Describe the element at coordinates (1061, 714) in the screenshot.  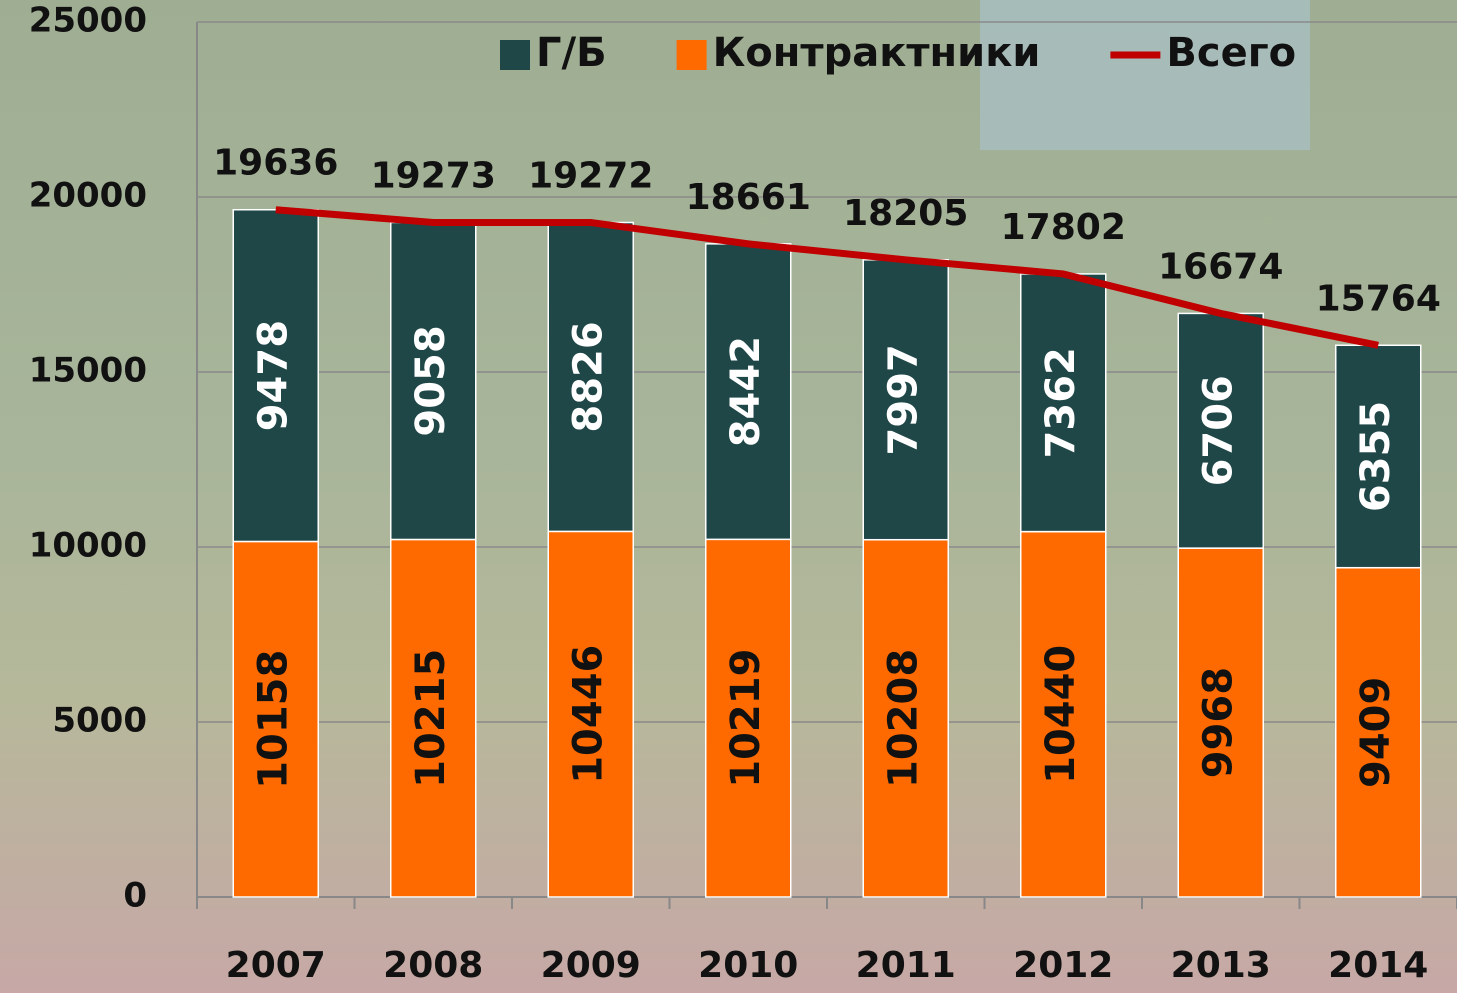
I see `data-label: 10440` at that location.